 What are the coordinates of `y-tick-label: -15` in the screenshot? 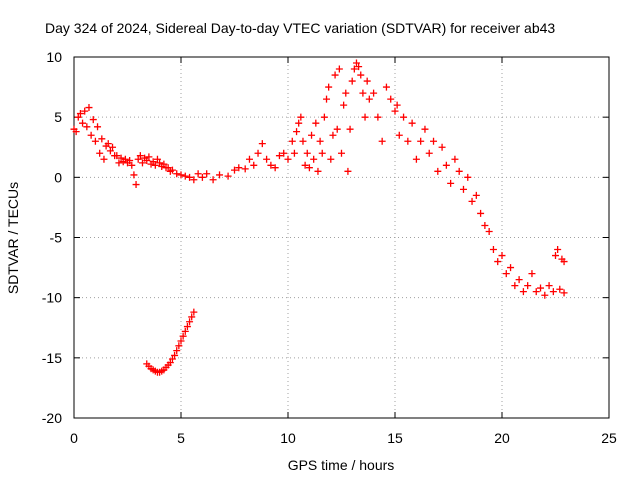 It's located at (52, 358).